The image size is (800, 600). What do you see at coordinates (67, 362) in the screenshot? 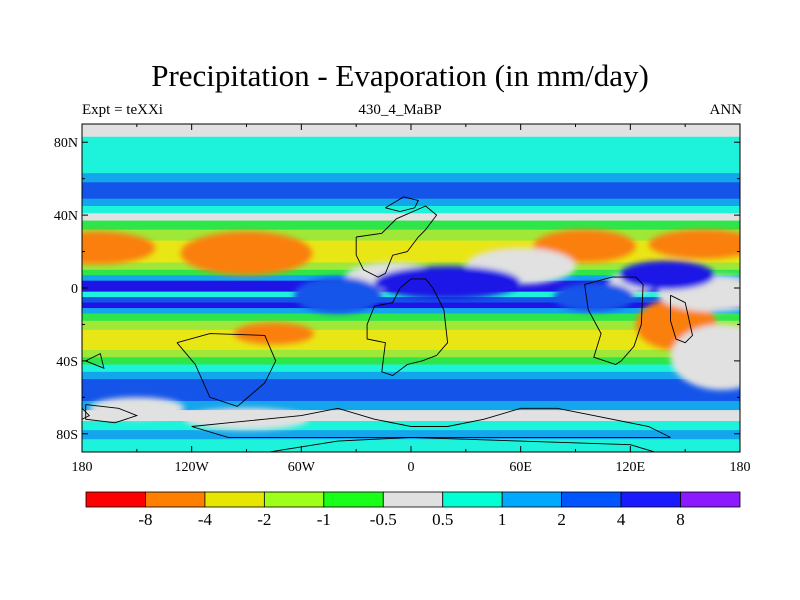
I see `y-tick-label: 40S` at bounding box center [67, 362].